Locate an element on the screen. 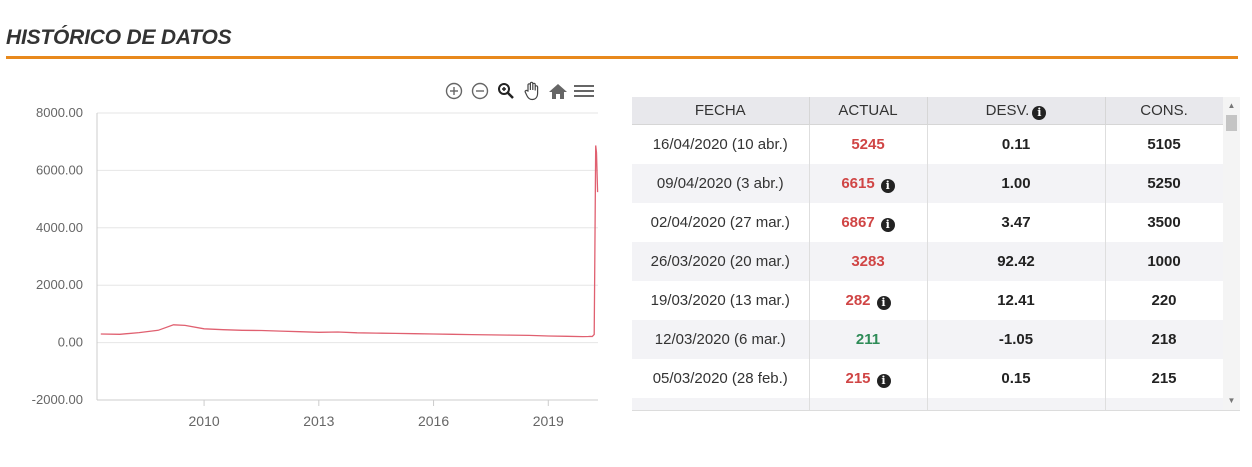 This screenshot has width=1252, height=467. cell-actual: 215 i is located at coordinates (868, 378).